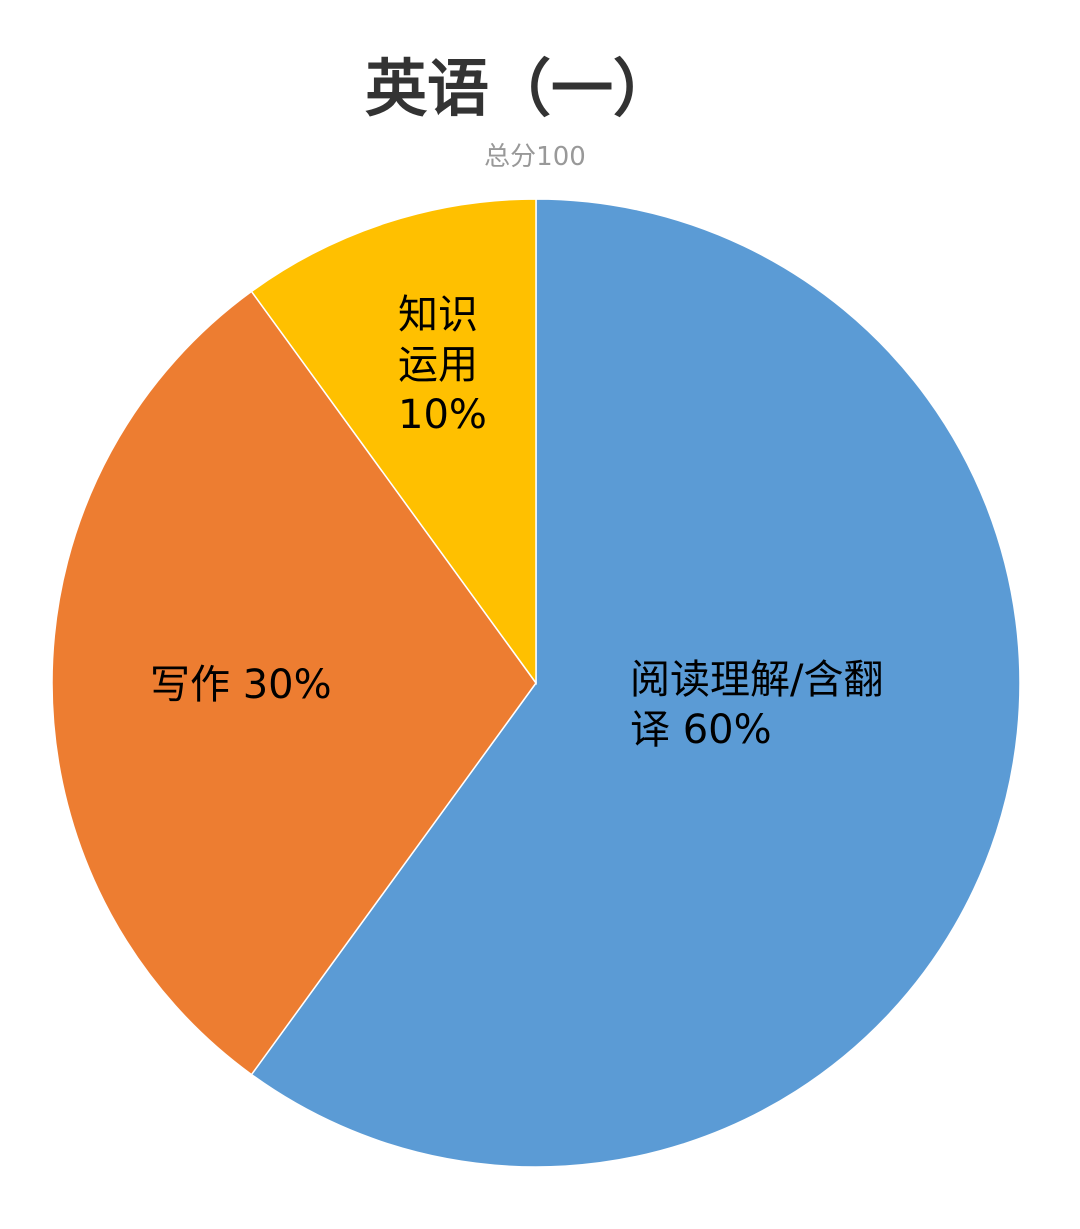  What do you see at coordinates (757, 705) in the screenshot?
I see `category-label: 阅读理解/含翻译` at bounding box center [757, 705].